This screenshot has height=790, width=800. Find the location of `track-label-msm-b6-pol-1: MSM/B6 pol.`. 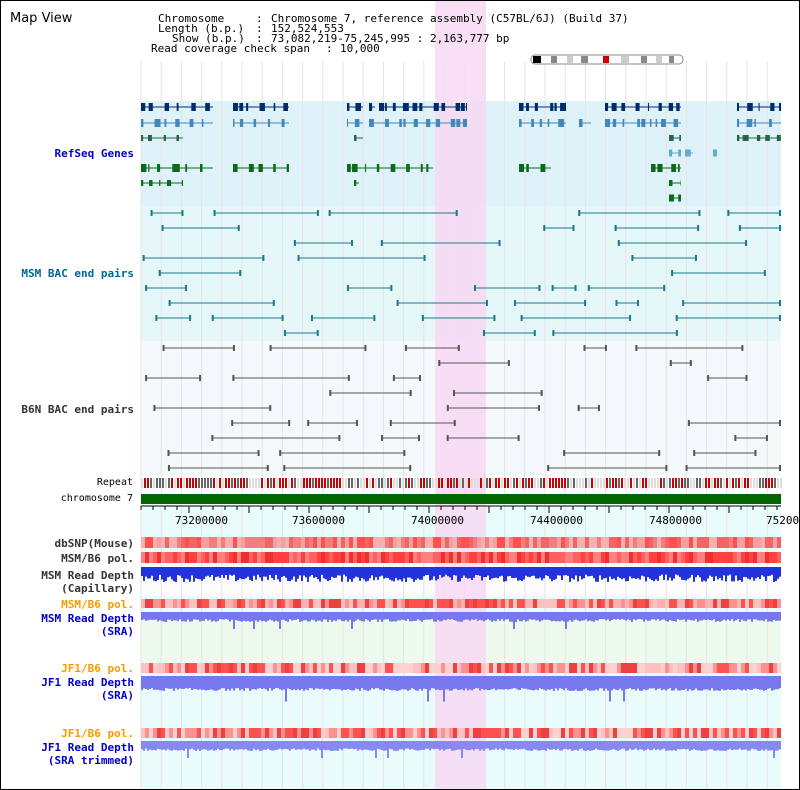

track-label-msm-b6-pol-1: MSM/B6 pol. is located at coordinates (97, 558).